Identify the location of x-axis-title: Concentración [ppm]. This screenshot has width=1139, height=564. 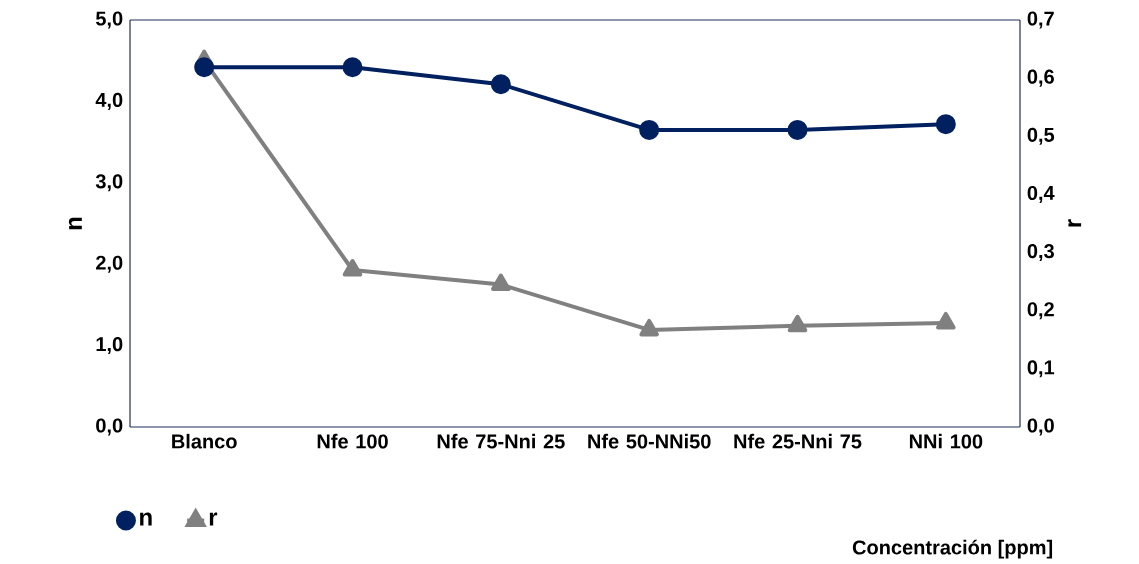
(952, 549).